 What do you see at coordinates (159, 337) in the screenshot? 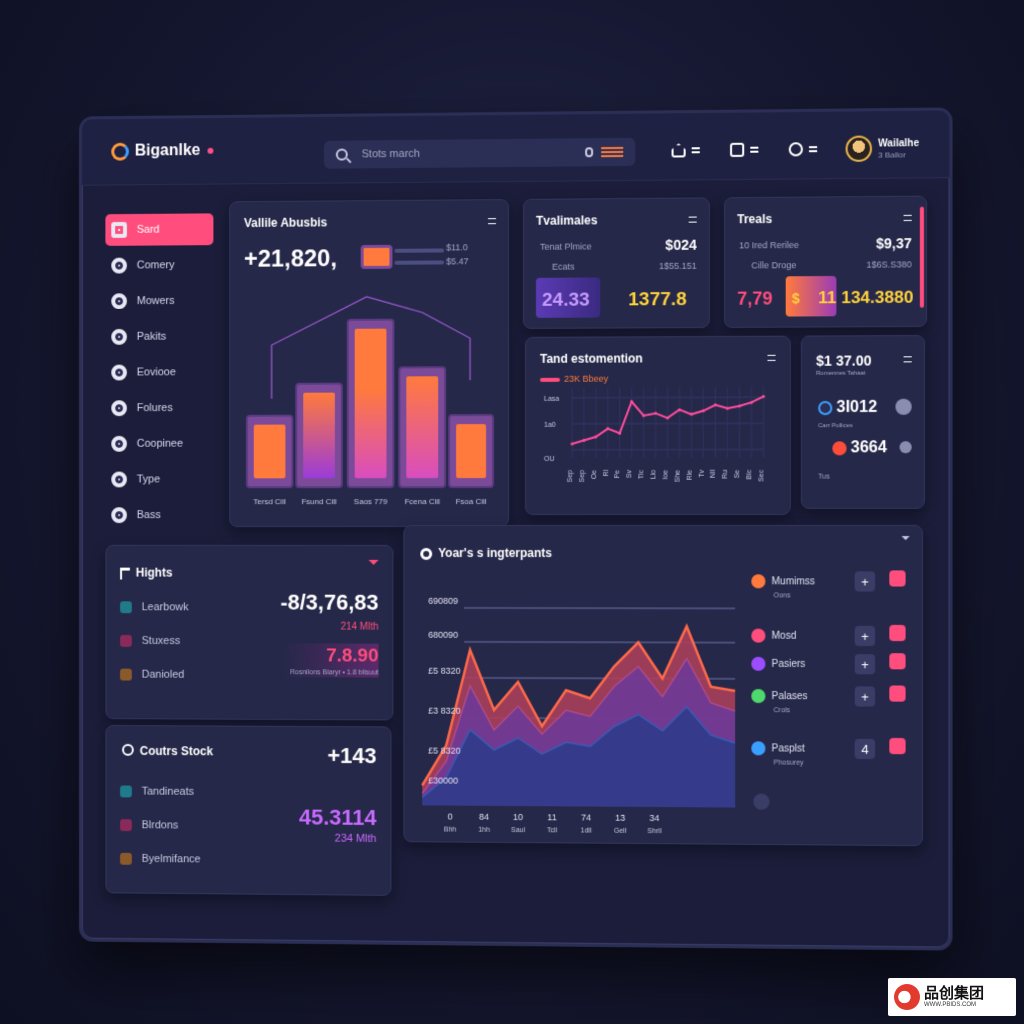
I see `sidebar-item: Pakits` at bounding box center [159, 337].